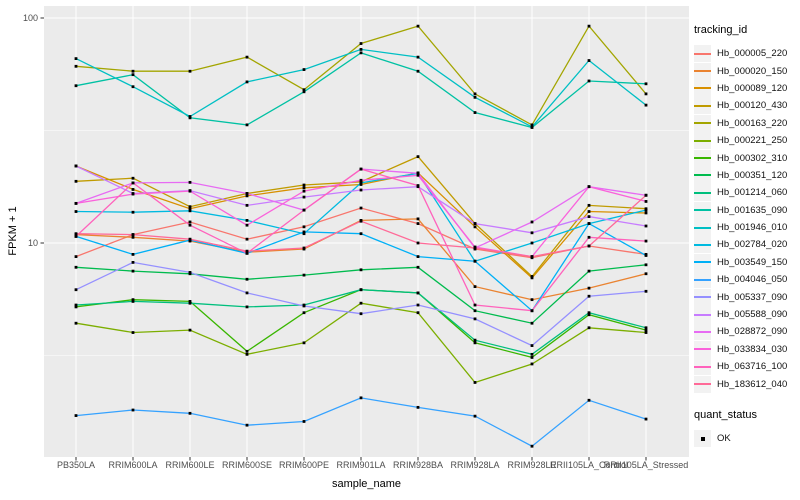 The width and height of the screenshot is (800, 500). Describe the element at coordinates (747, 88) in the screenshot. I see `legend-item: Hb_000089_120` at that location.